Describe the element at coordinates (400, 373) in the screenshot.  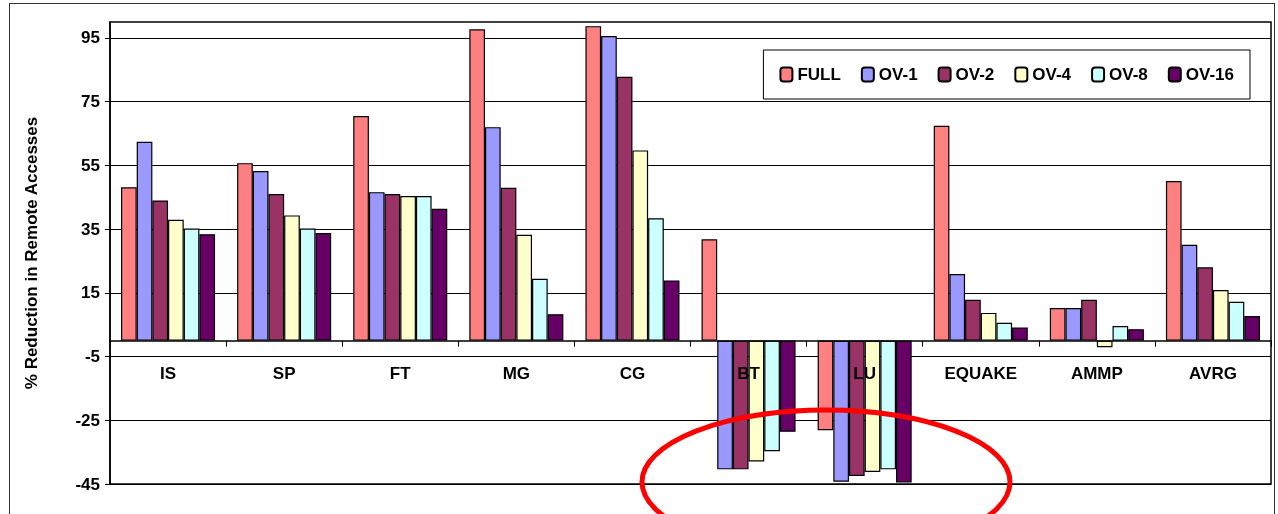
I see `x-tick-label: FT` at that location.